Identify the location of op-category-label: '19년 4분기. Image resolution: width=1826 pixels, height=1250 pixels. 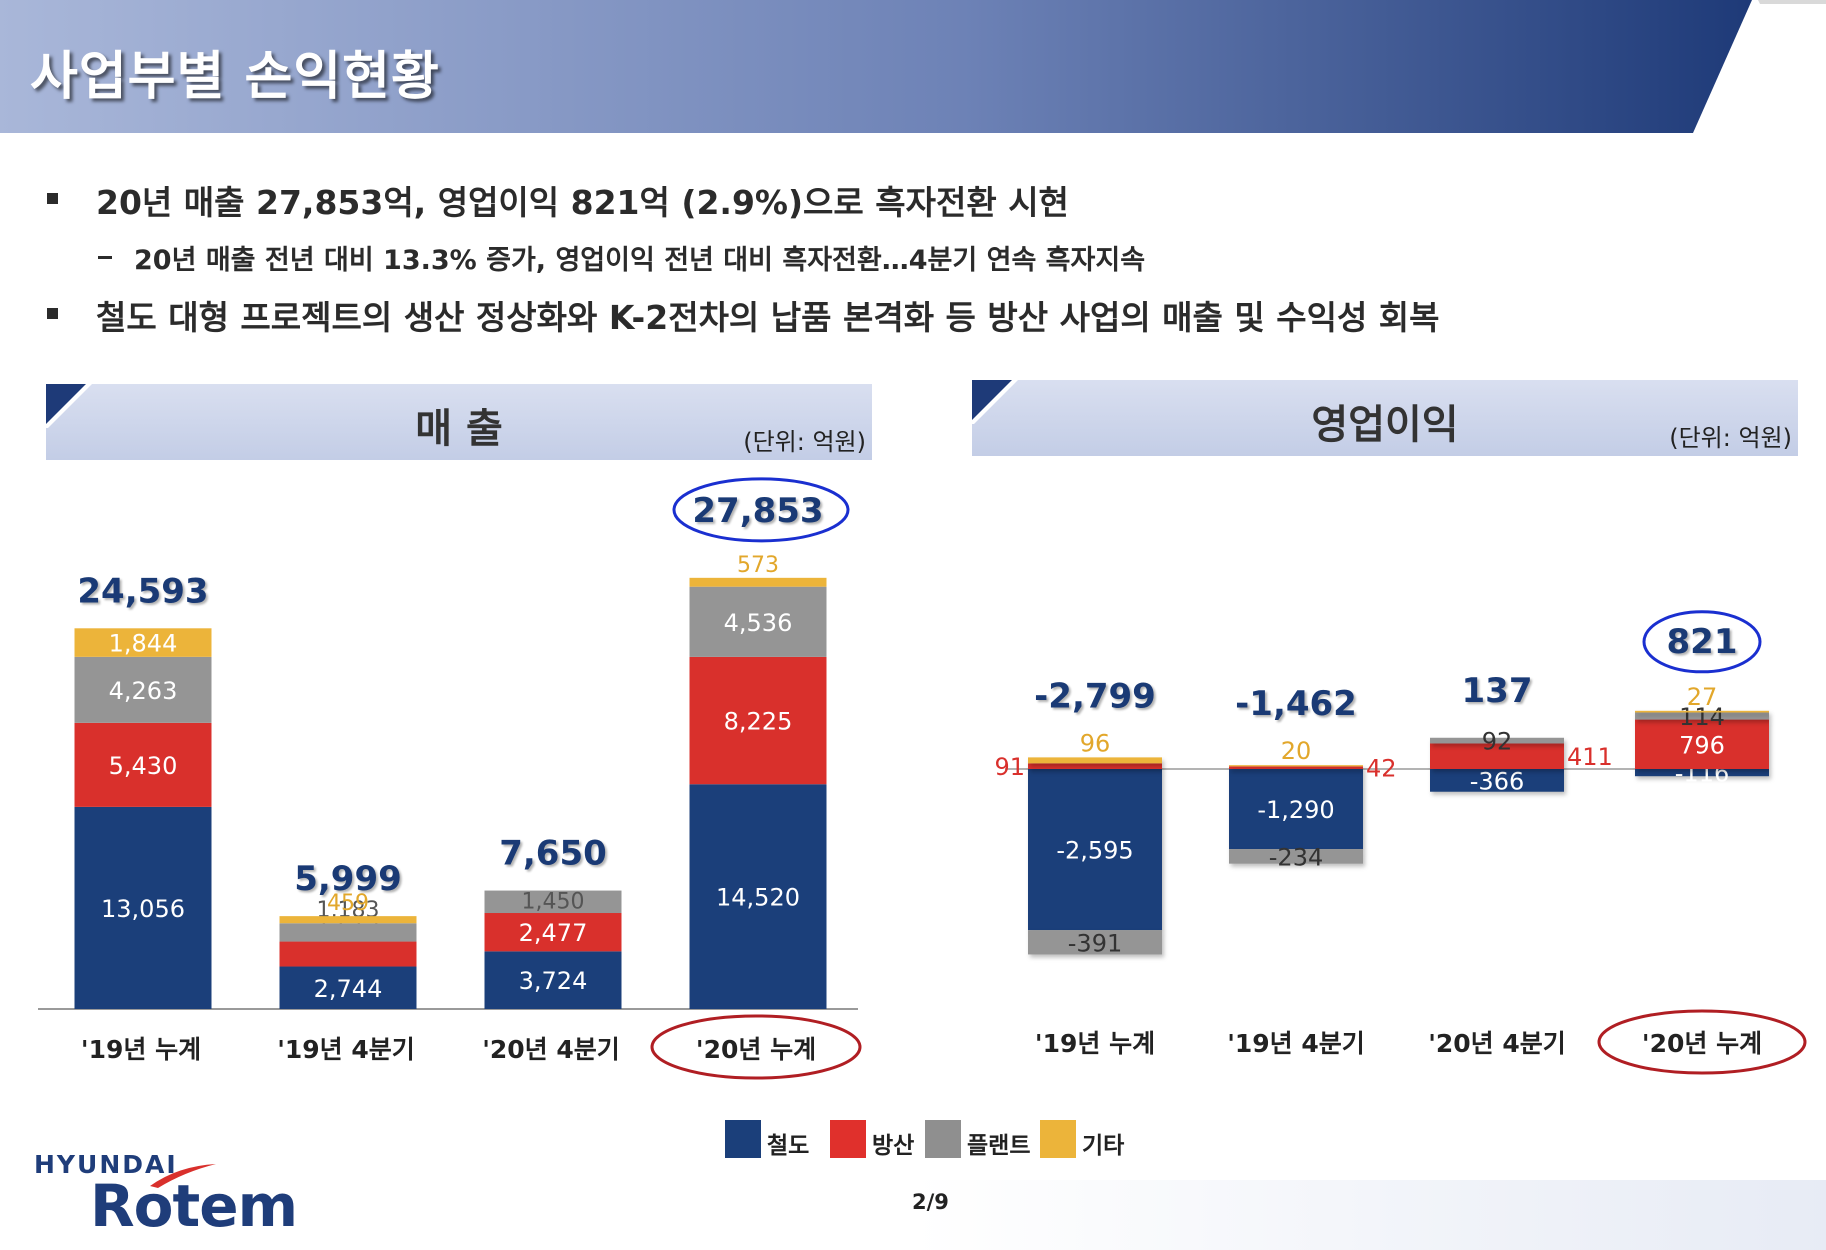
(1296, 1043).